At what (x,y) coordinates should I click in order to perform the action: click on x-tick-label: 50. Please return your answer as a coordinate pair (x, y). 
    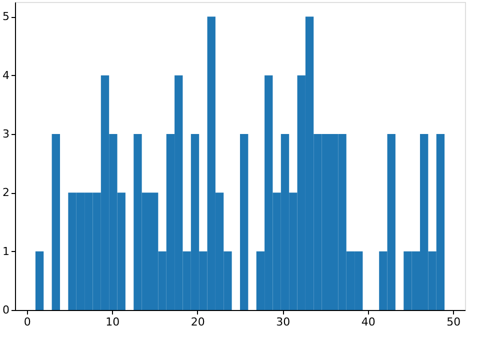
    Looking at the image, I should click on (453, 322).